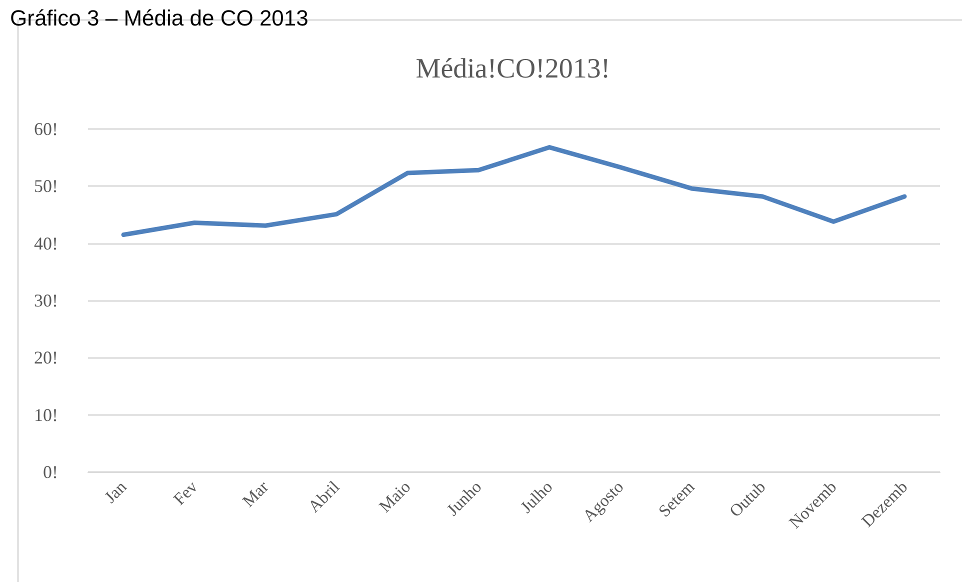  I want to click on y-tick-label: 10!, so click(46, 414).